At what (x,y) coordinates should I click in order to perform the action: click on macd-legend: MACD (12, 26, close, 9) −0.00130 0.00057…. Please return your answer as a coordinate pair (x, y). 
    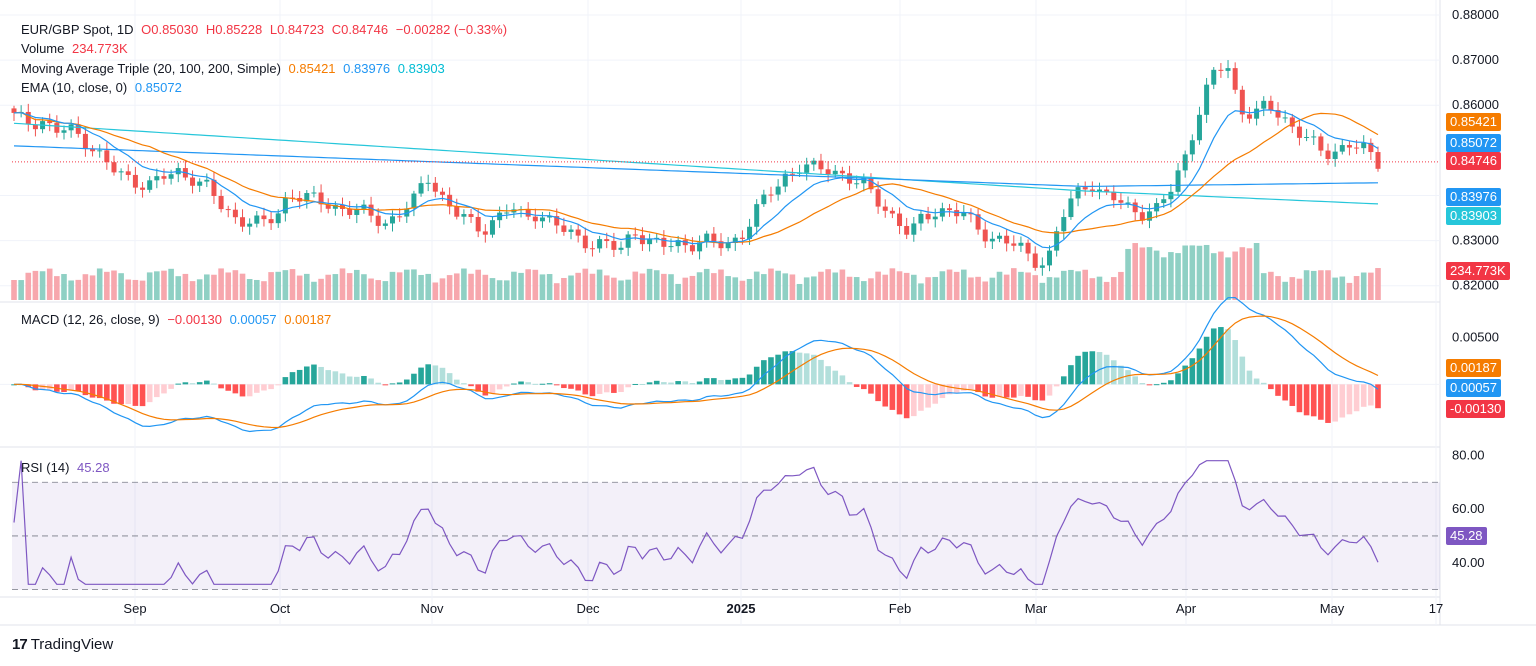
    Looking at the image, I should click on (178, 320).